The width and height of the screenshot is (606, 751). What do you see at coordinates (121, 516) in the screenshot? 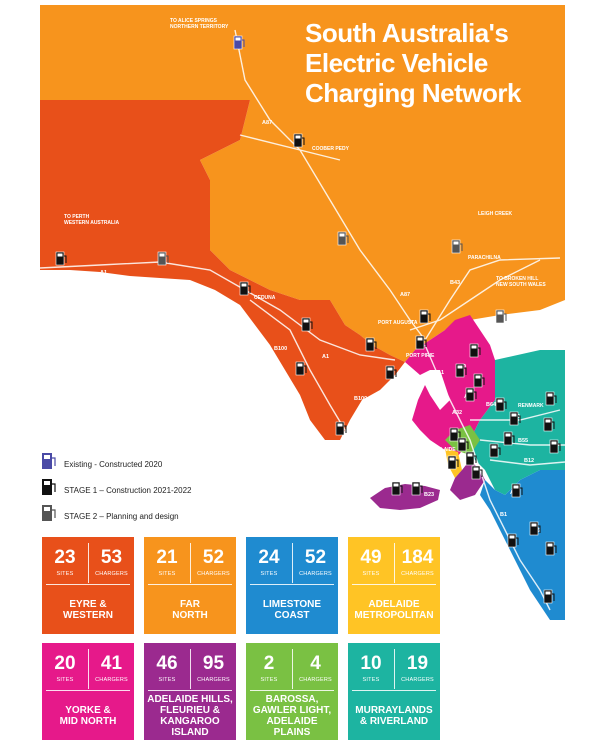
I see `legend-label: STAGE 2 – Planning and design` at bounding box center [121, 516].